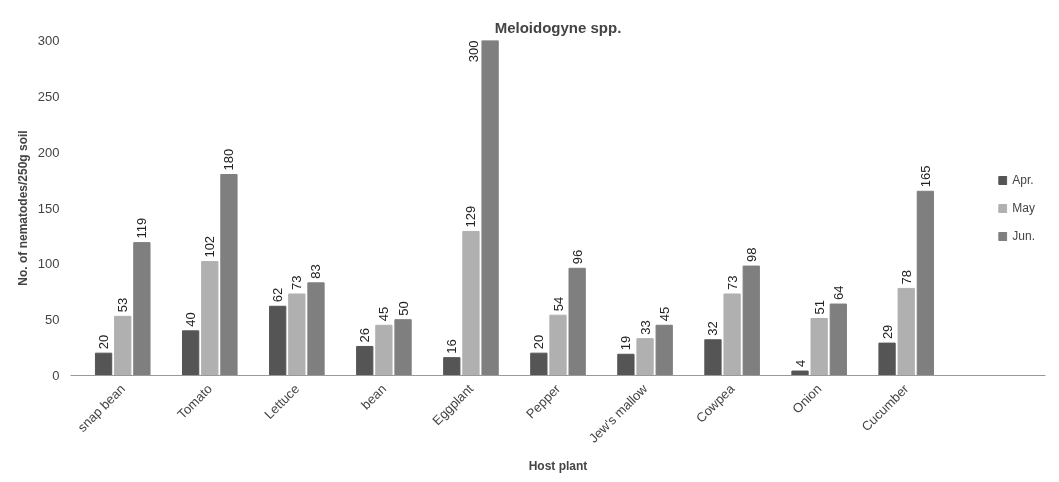 This screenshot has width=1059, height=482. What do you see at coordinates (56, 375) in the screenshot?
I see `y-tick-label: 0` at bounding box center [56, 375].